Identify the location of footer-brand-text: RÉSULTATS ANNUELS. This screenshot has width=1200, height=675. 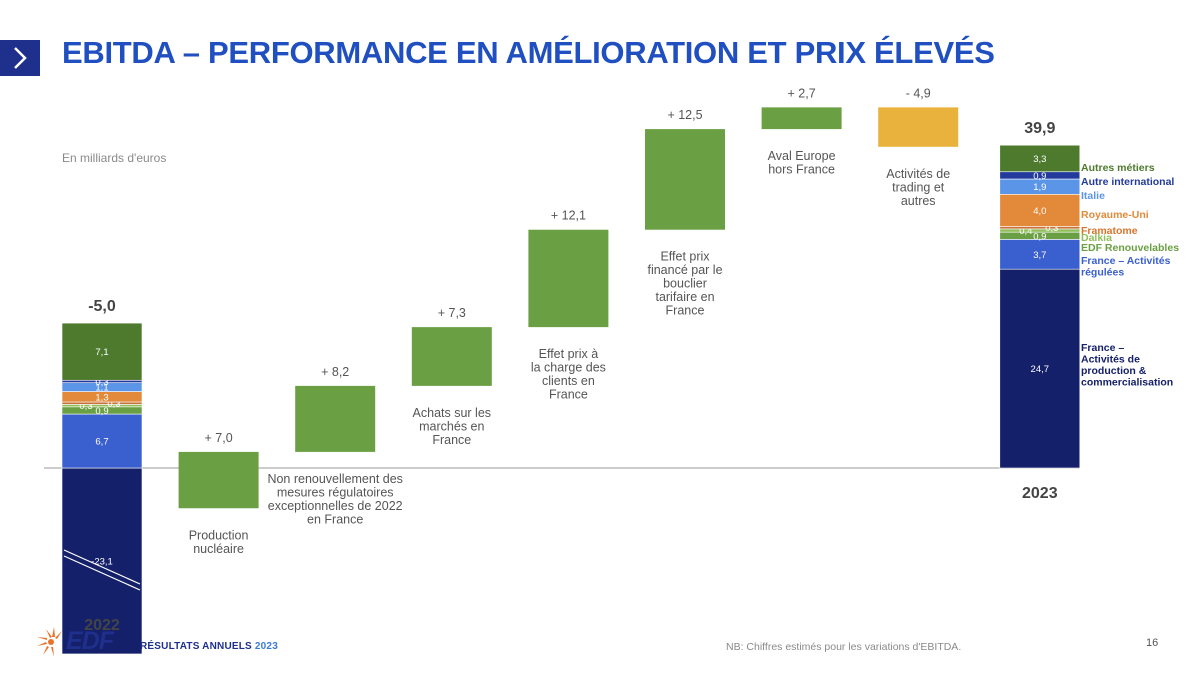
(196, 646).